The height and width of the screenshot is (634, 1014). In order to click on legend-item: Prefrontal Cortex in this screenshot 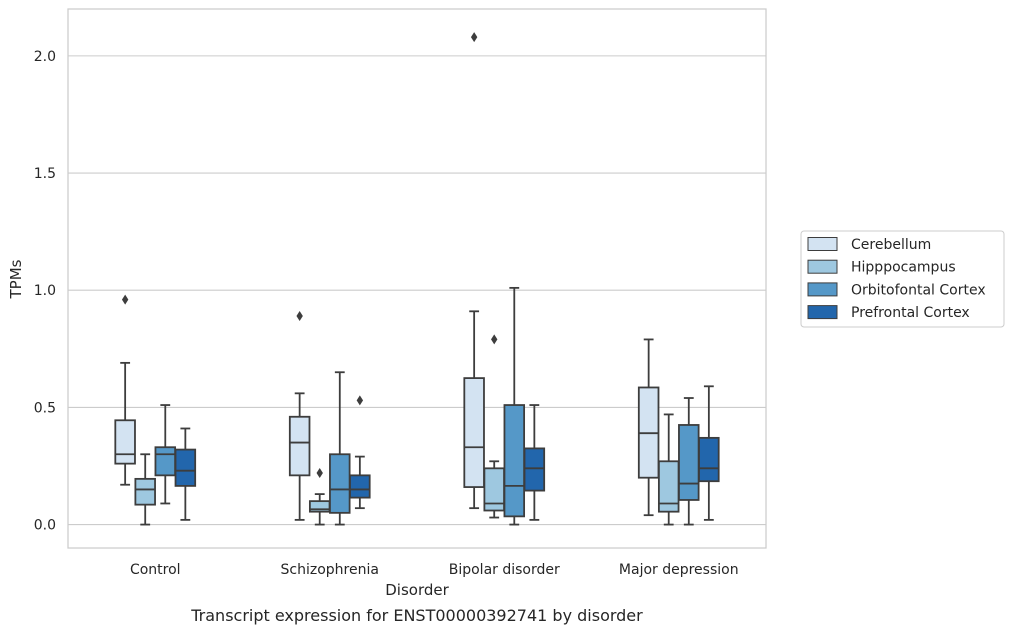, I will do `click(888, 313)`.